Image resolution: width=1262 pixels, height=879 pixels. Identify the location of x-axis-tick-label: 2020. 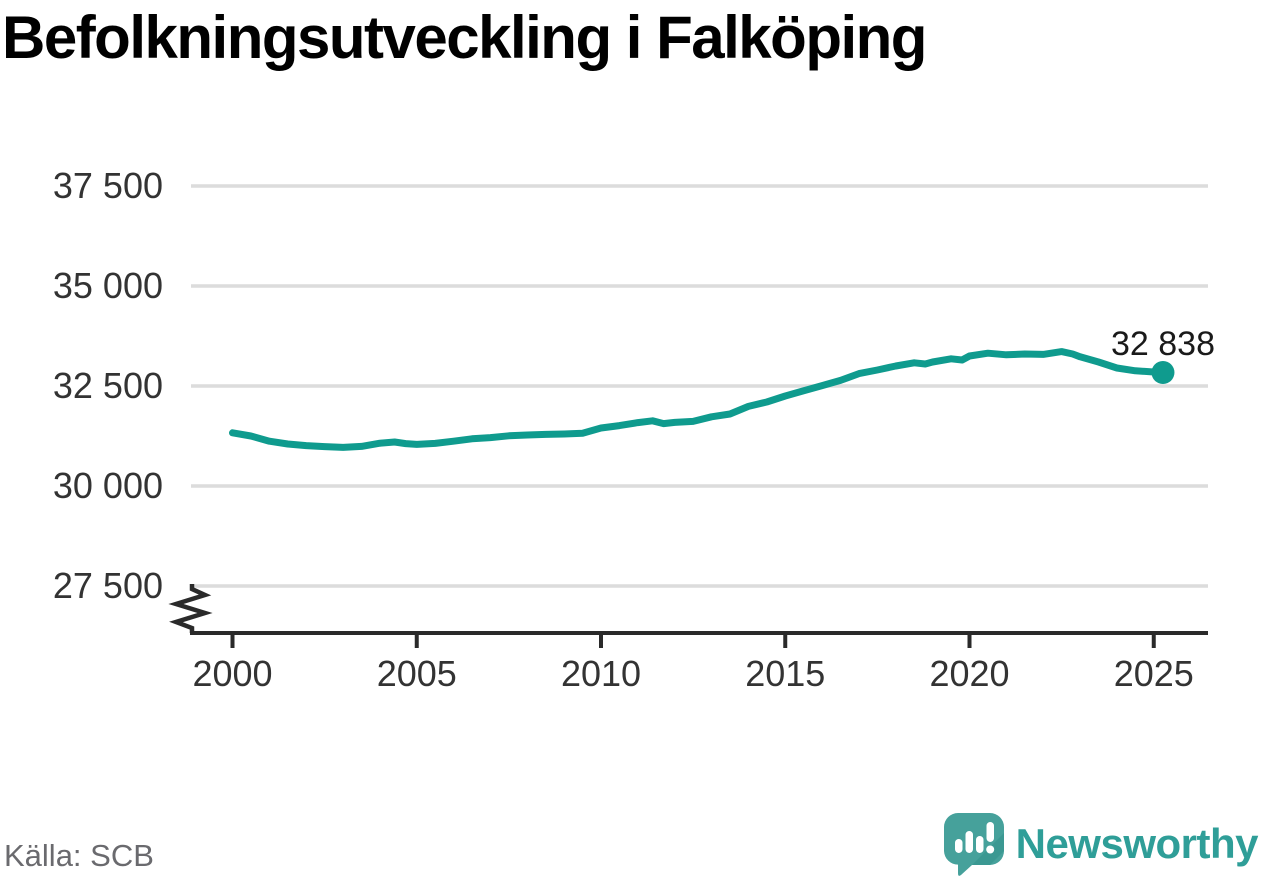
(969, 673).